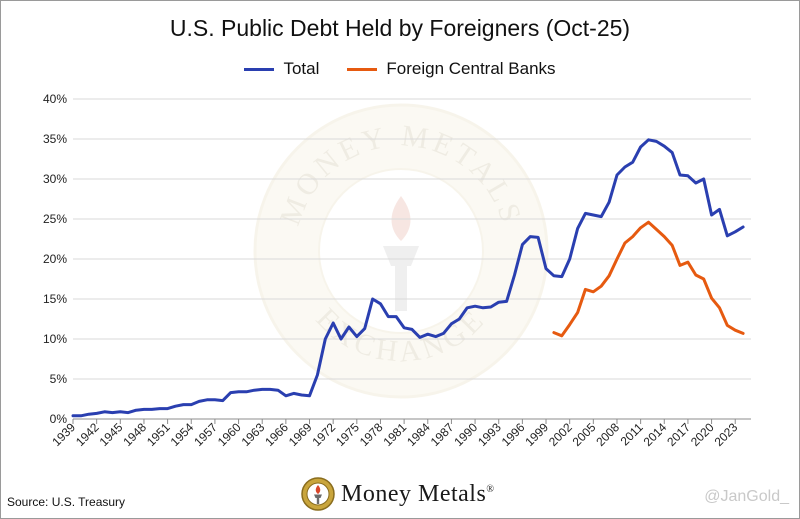  Describe the element at coordinates (300, 434) in the screenshot. I see `x-tick-label: 1969` at that location.